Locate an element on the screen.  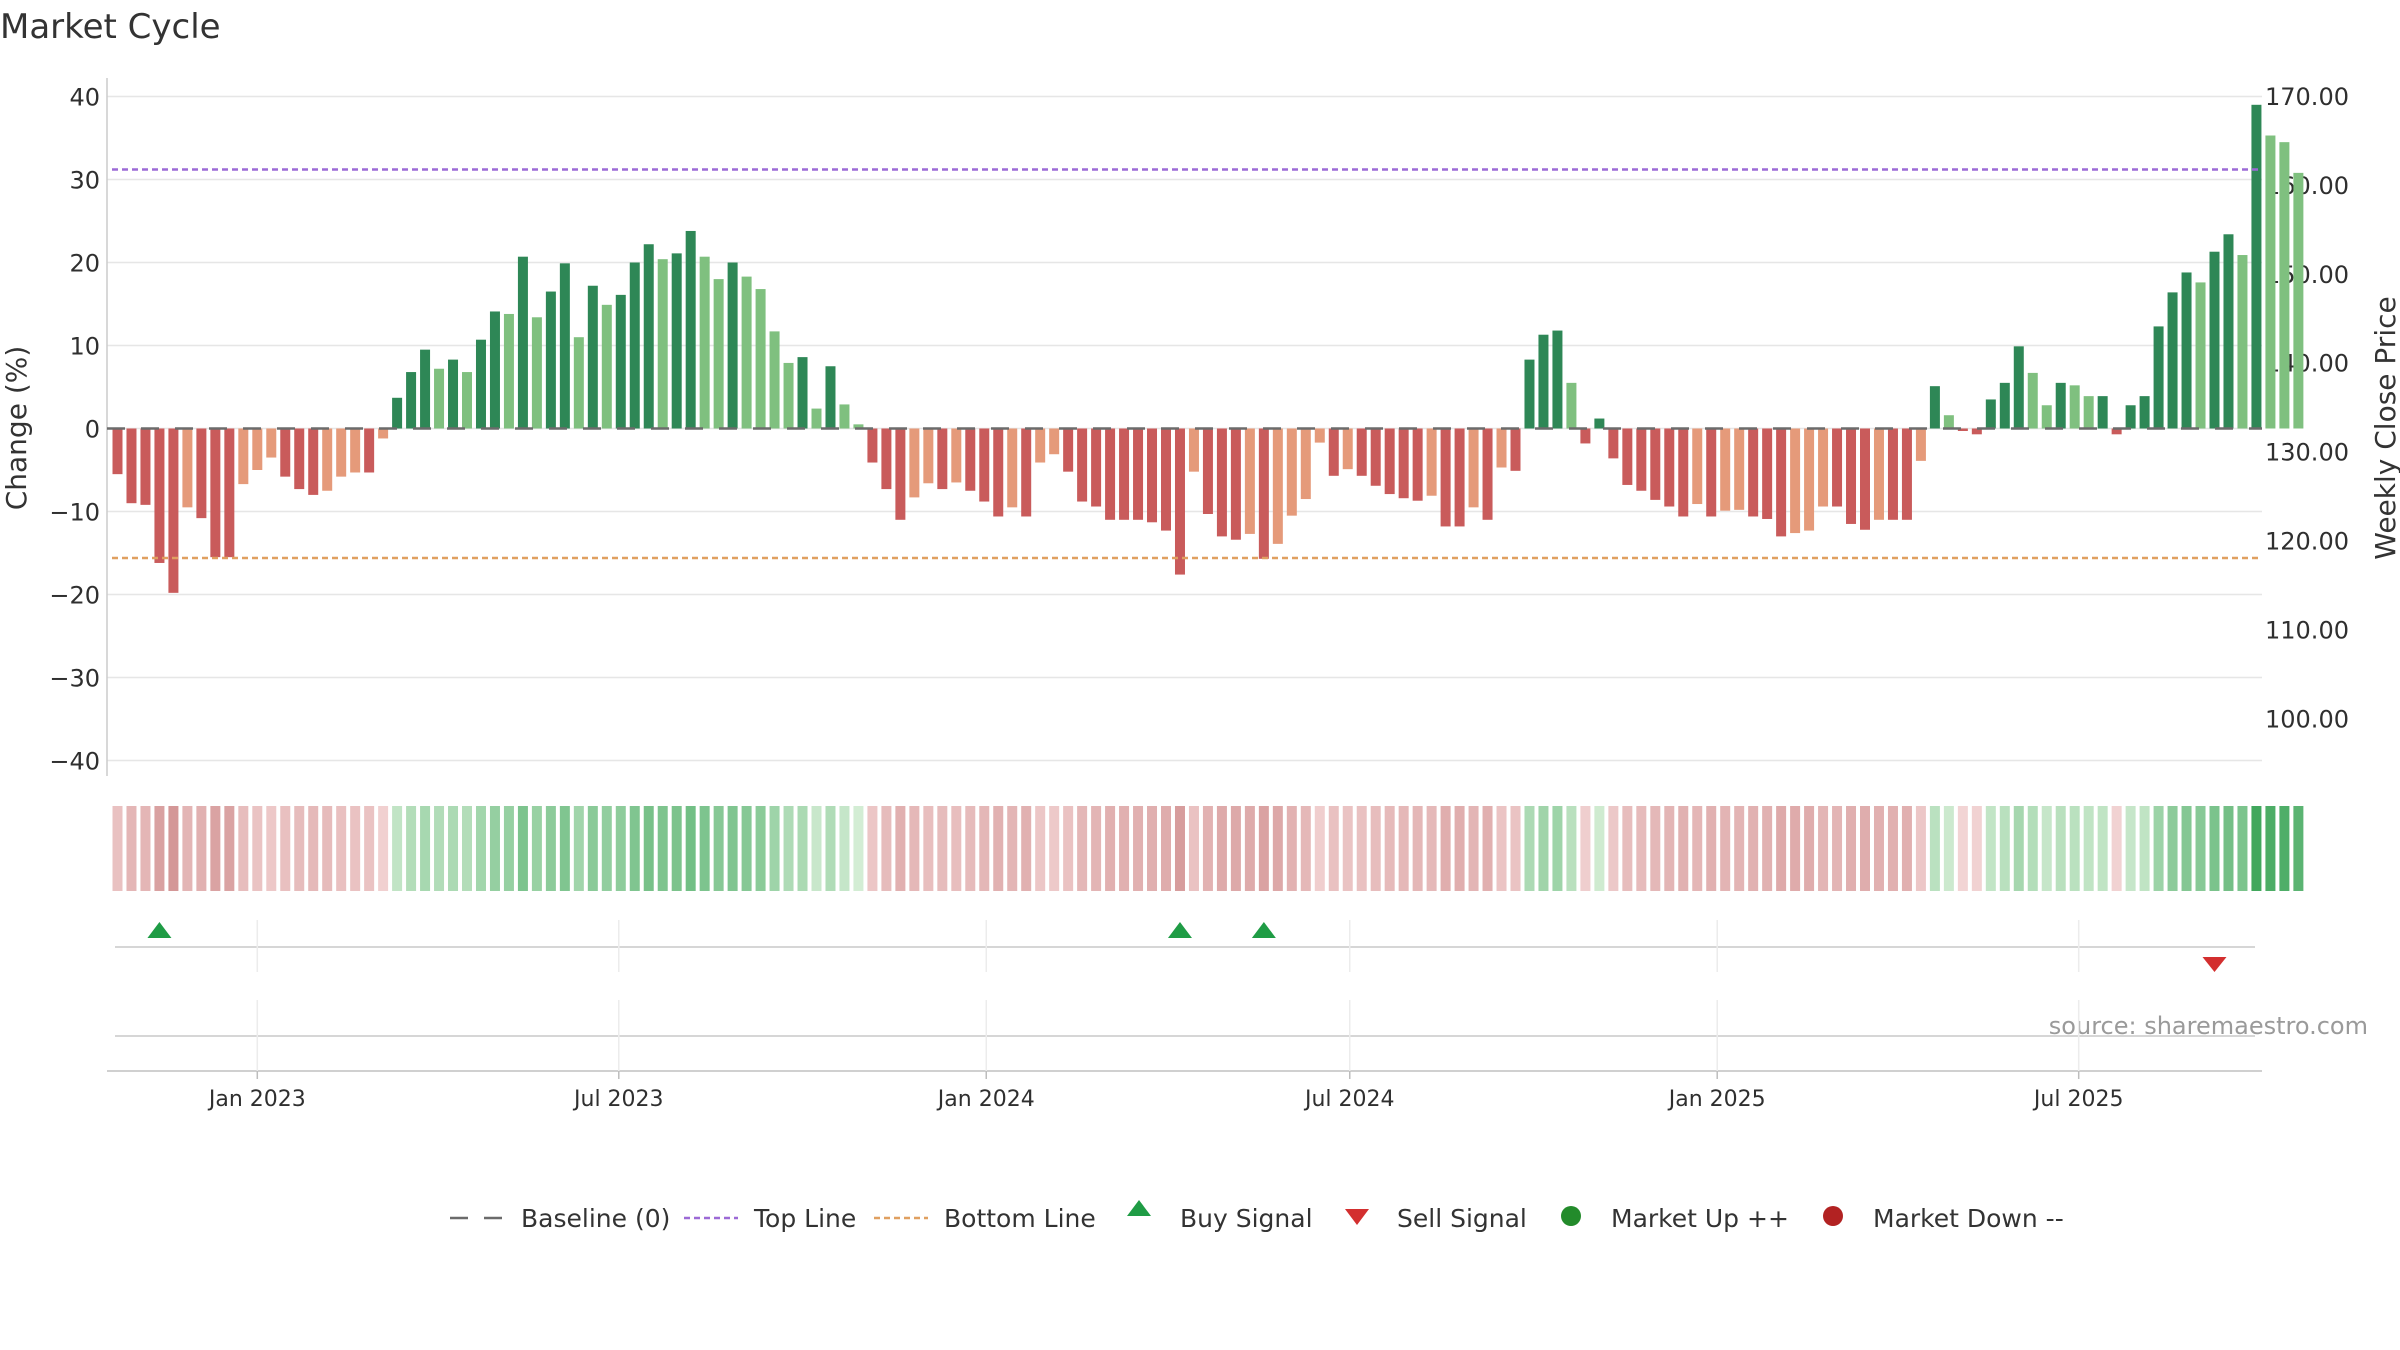
legend-item-top: Top Line is located at coordinates (770, 1218).